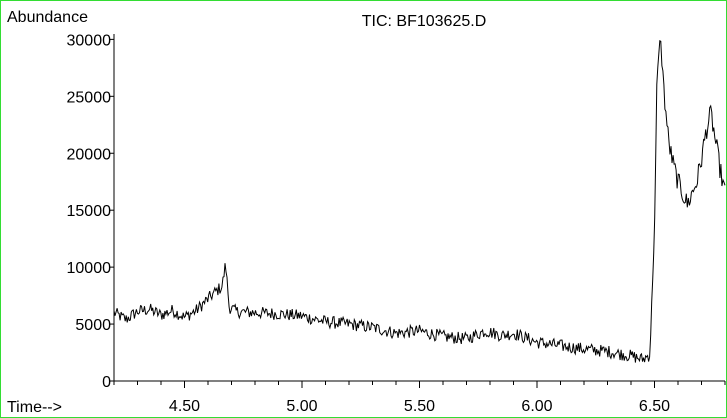 This screenshot has height=418, width=727. What do you see at coordinates (89, 40) in the screenshot?
I see `y-tick-label: 30000` at bounding box center [89, 40].